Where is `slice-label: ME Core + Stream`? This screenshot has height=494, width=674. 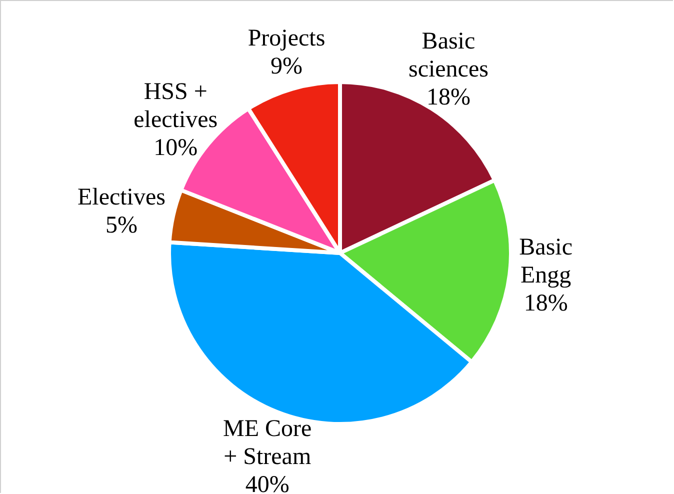 slice-label: ME Core + Stream is located at coordinates (267, 443).